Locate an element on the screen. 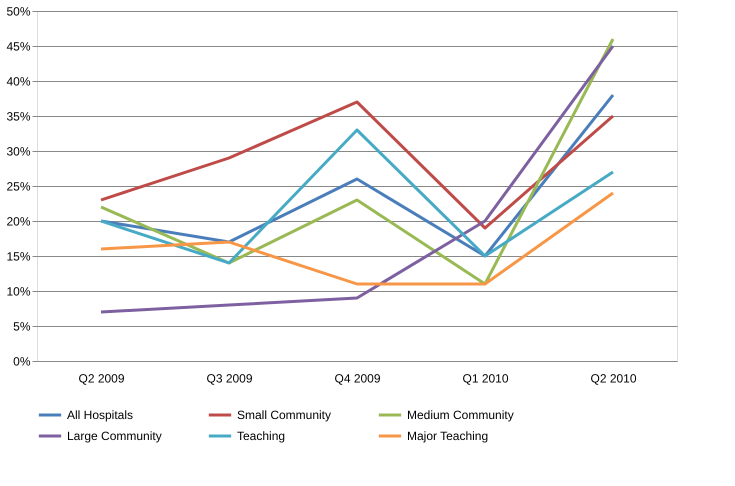 This screenshot has height=486, width=735. x-tick-label: Q2 2009 is located at coordinates (101, 379).